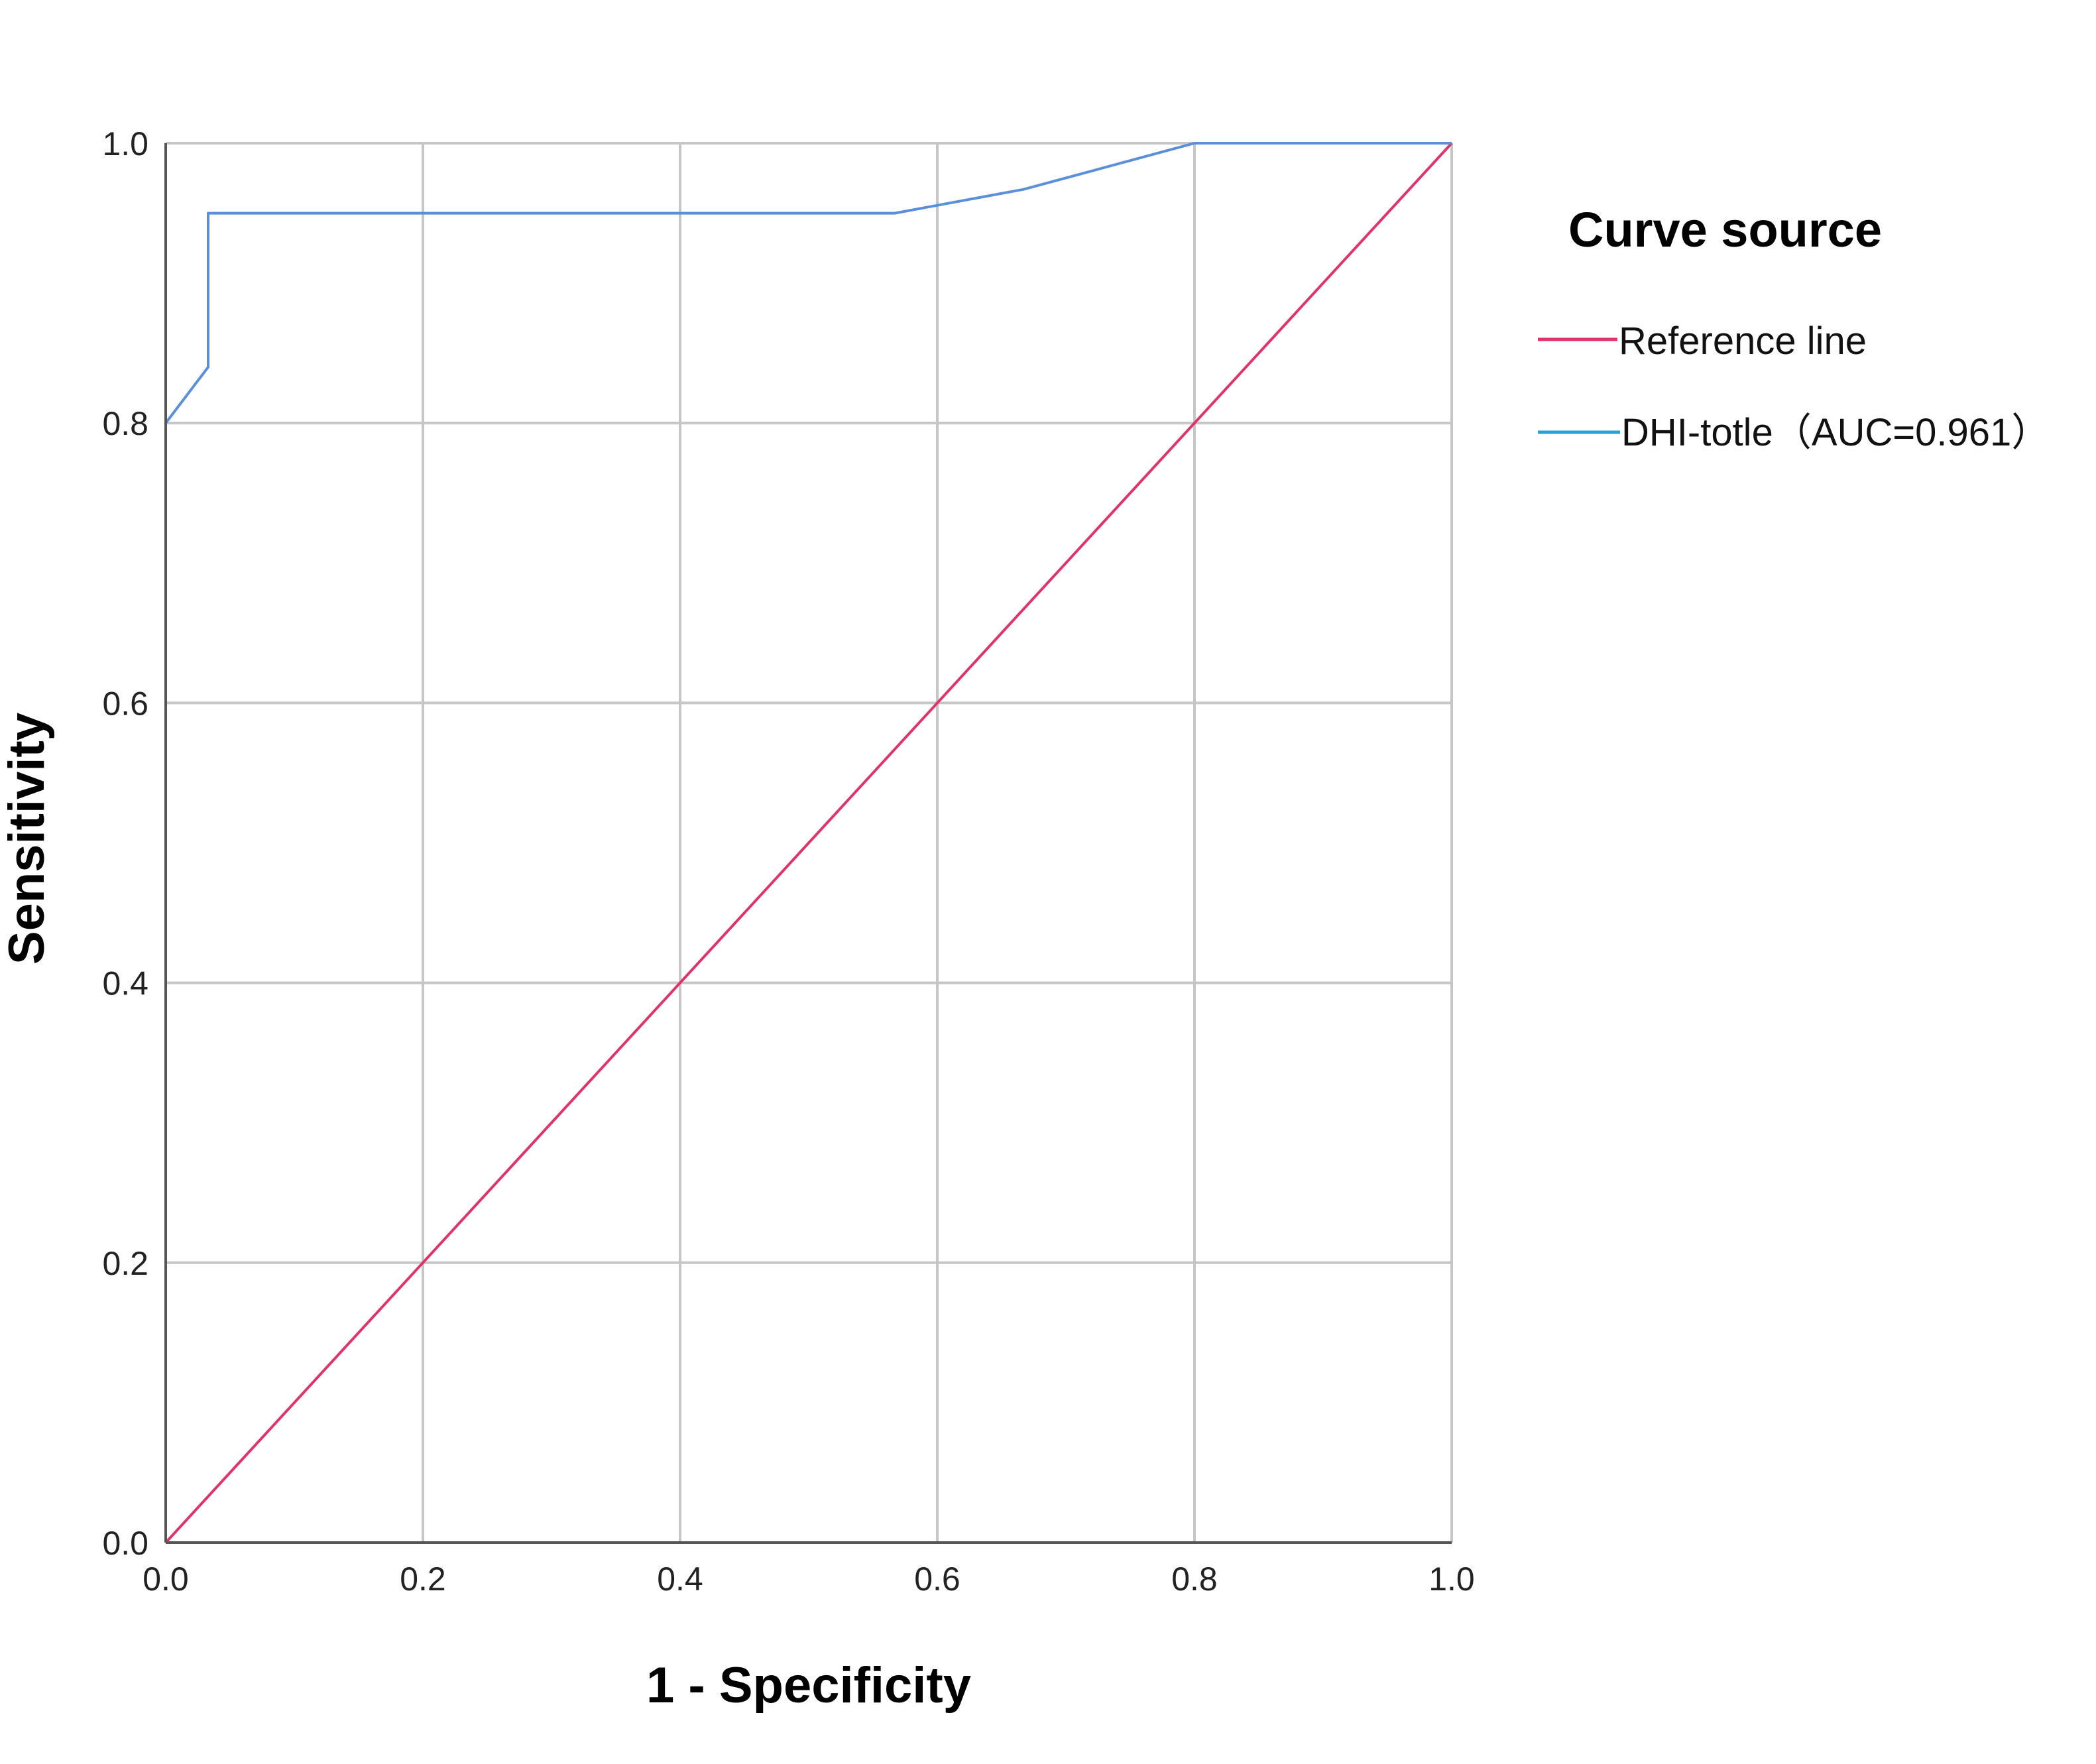 Image resolution: width=2096 pixels, height=1764 pixels. I want to click on x-tick-label: 0.4, so click(680, 1579).